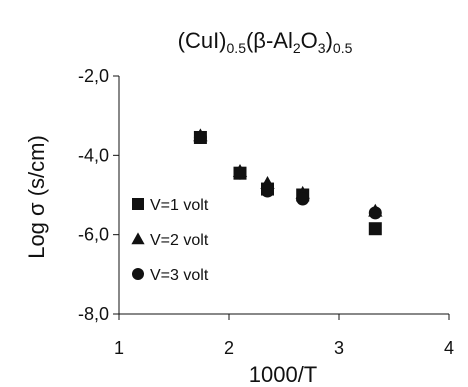 The height and width of the screenshot is (387, 468). What do you see at coordinates (93, 235) in the screenshot?
I see `y-tick-label: -6,0` at bounding box center [93, 235].